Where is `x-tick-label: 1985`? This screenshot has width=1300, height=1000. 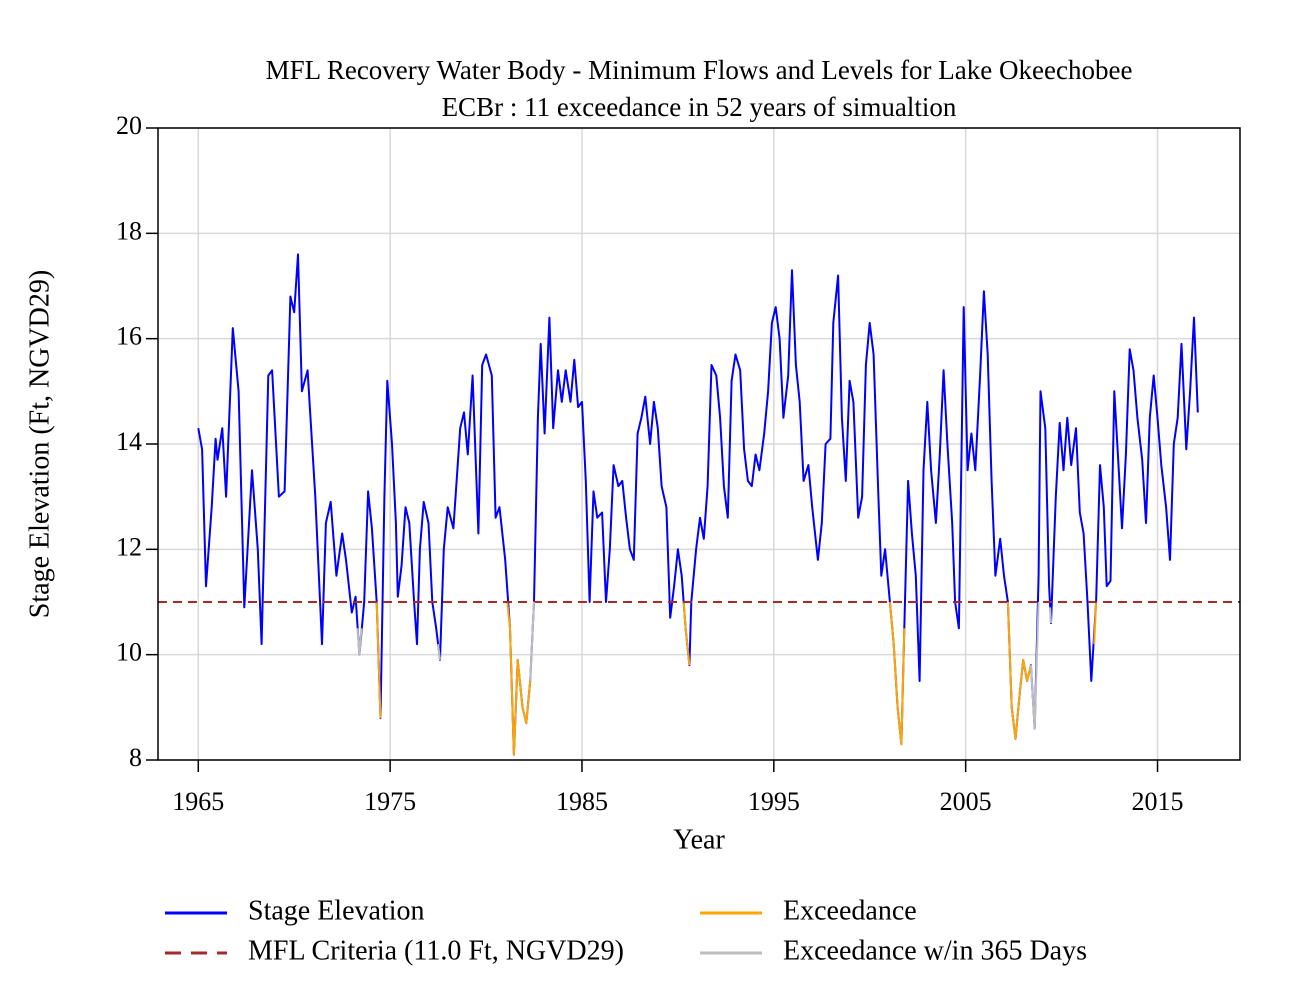
x-tick-label: 1985 is located at coordinates (582, 801).